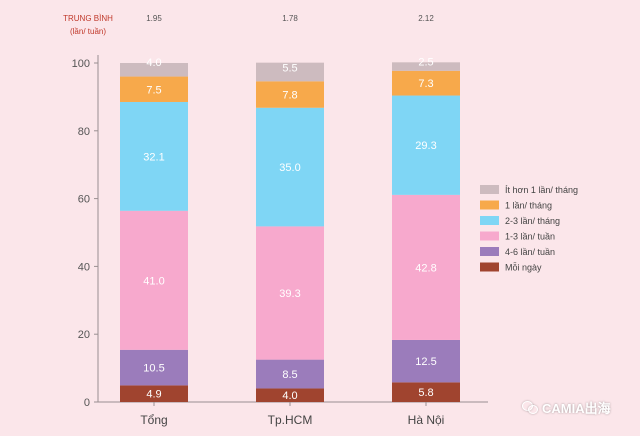 The height and width of the screenshot is (436, 640). I want to click on data-label: 29.3, so click(425, 146).